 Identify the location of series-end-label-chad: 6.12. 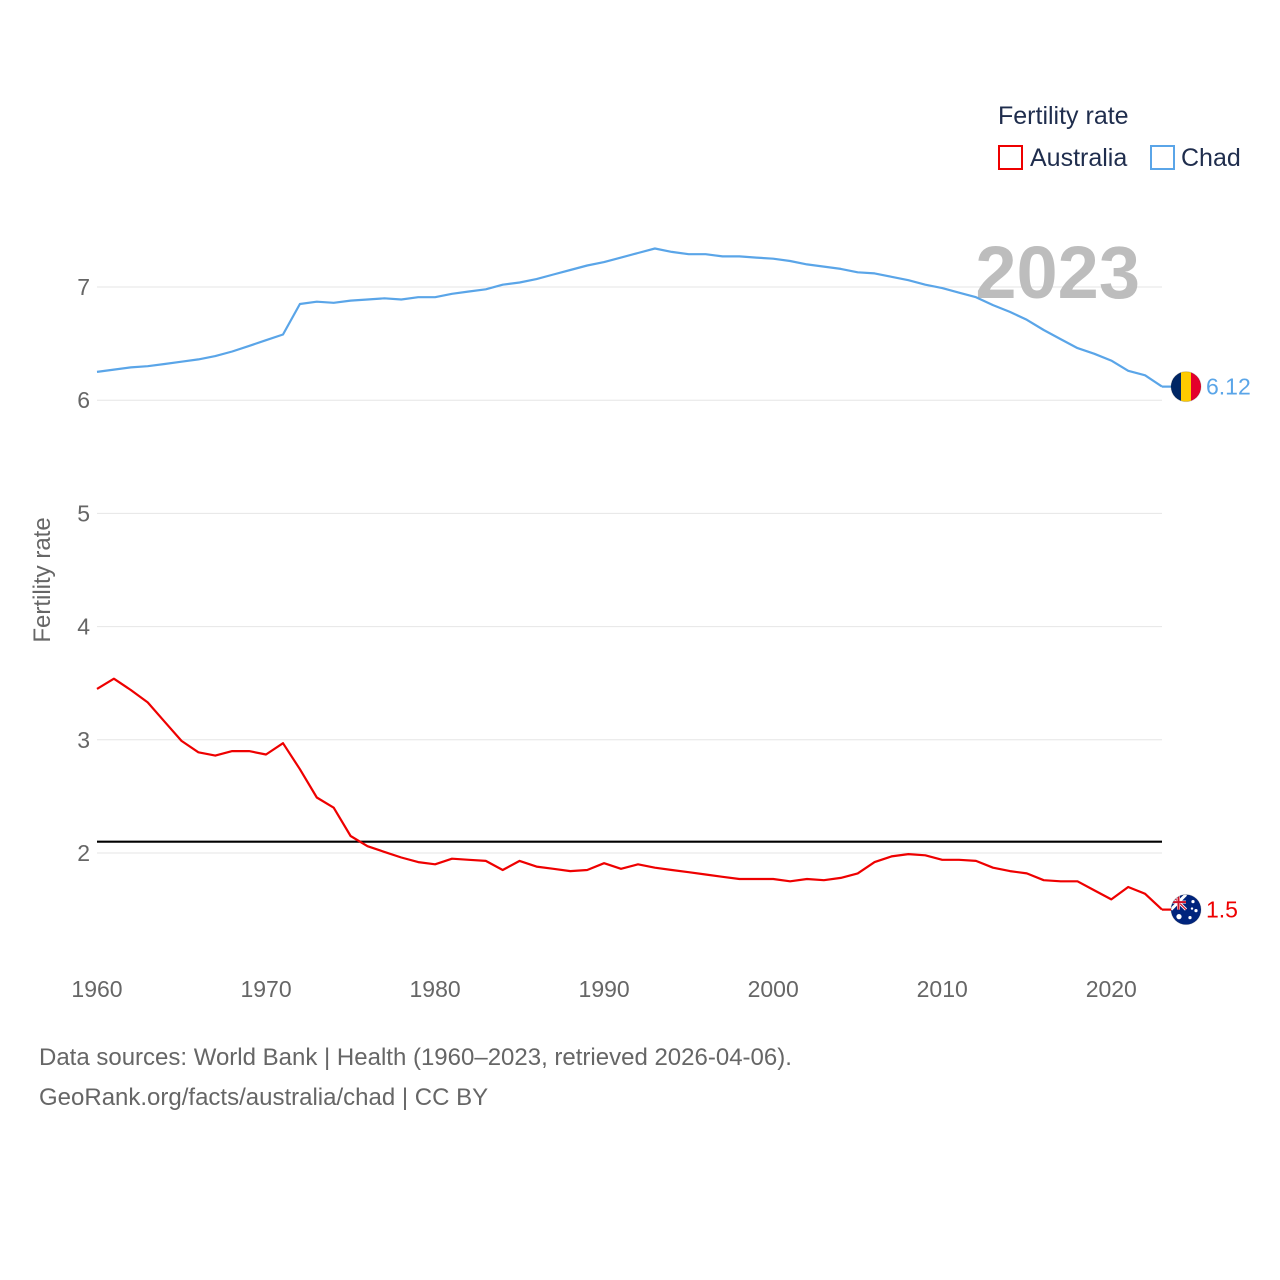
(1228, 387).